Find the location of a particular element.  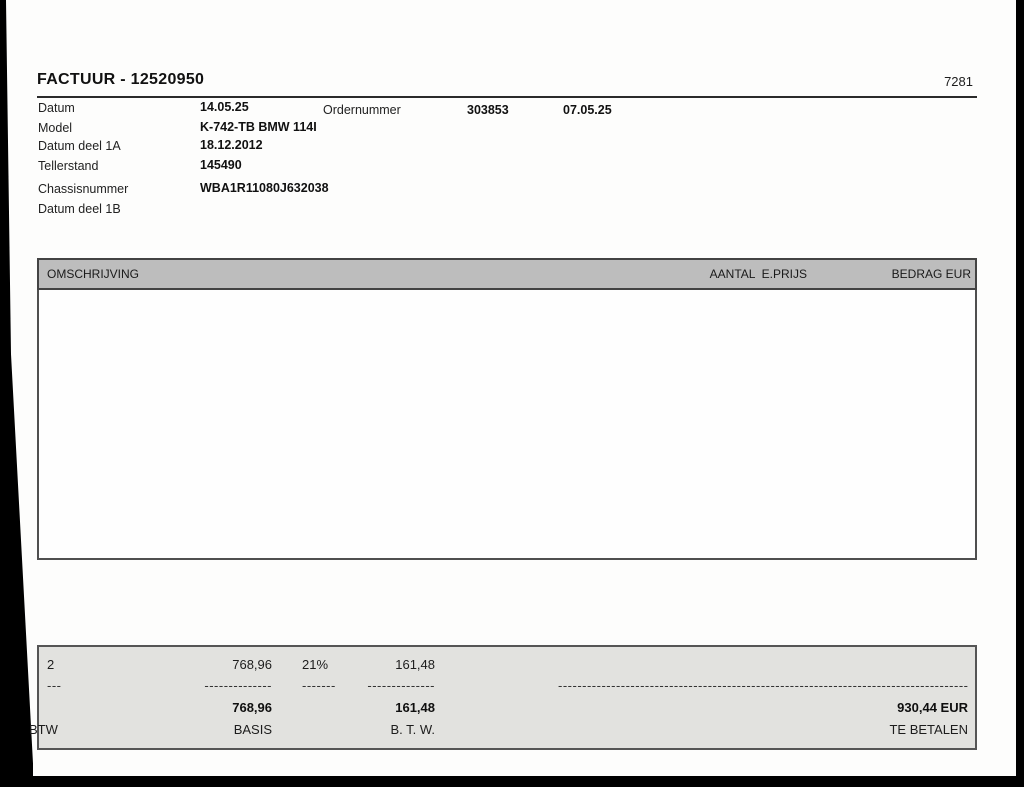

column-header-description: OMSCHRIJVING is located at coordinates (93, 274).